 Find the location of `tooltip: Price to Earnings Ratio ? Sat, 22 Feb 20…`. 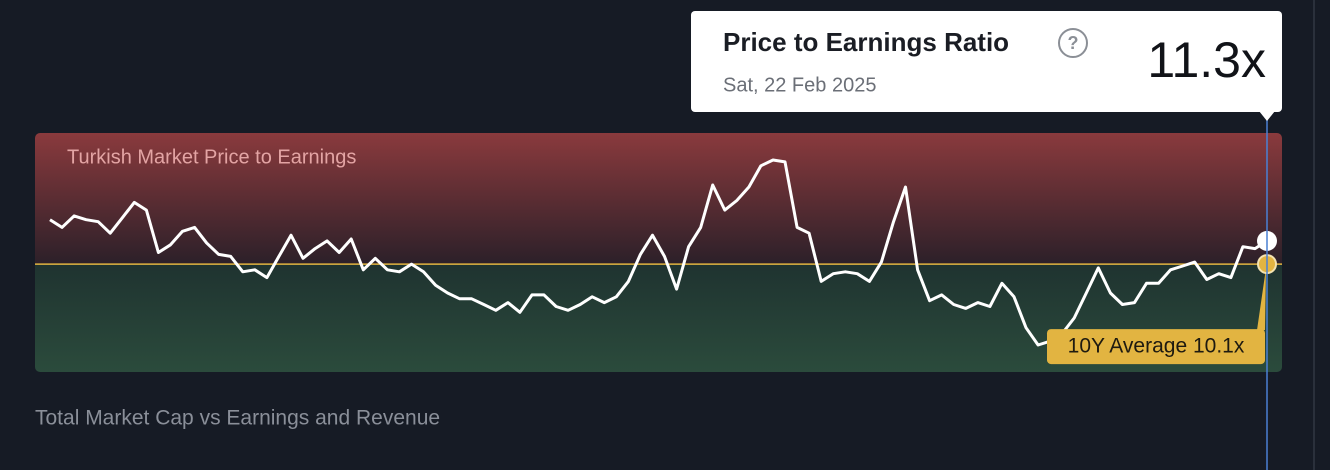

tooltip: Price to Earnings Ratio ? Sat, 22 Feb 20… is located at coordinates (986, 66).